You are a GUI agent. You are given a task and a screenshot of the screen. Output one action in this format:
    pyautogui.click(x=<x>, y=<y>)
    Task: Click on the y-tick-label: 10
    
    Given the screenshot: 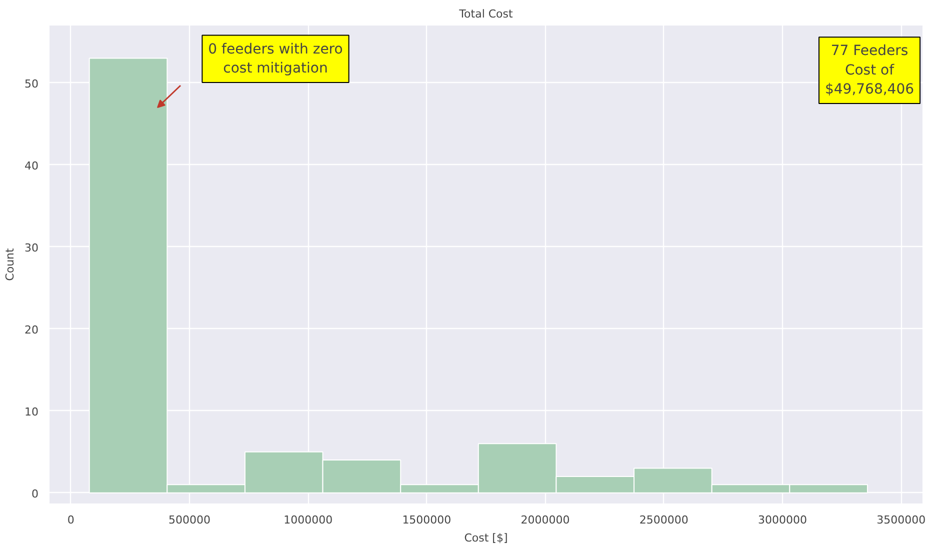 What is the action you would take?
    pyautogui.click(x=31, y=411)
    